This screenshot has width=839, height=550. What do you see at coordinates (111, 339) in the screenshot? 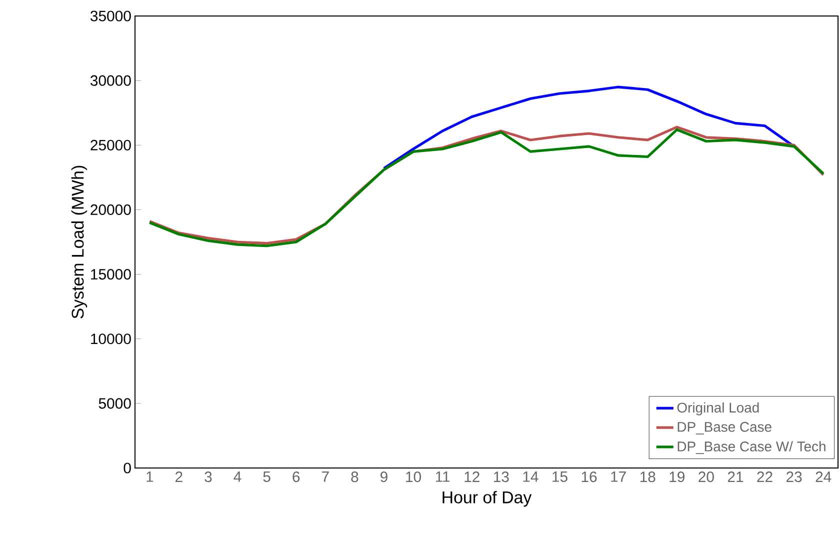
I see `y-tick-label: 10000` at bounding box center [111, 339].